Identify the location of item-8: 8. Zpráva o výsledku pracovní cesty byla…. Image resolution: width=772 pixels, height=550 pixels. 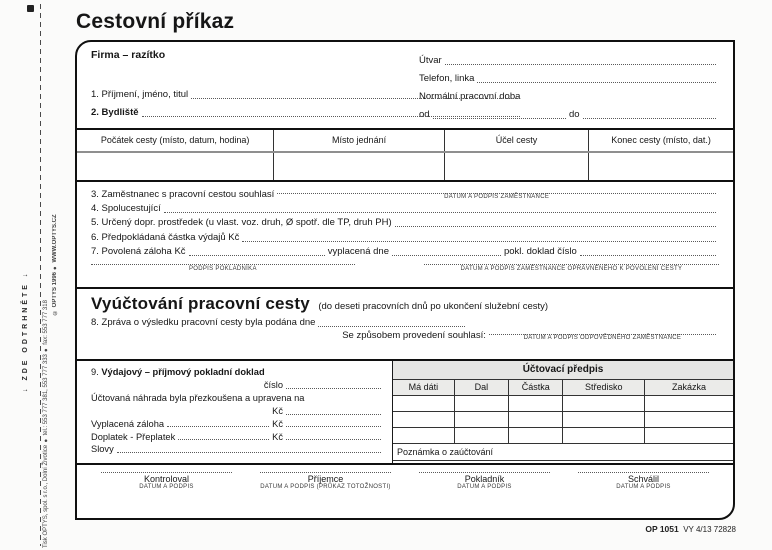
(279, 323).